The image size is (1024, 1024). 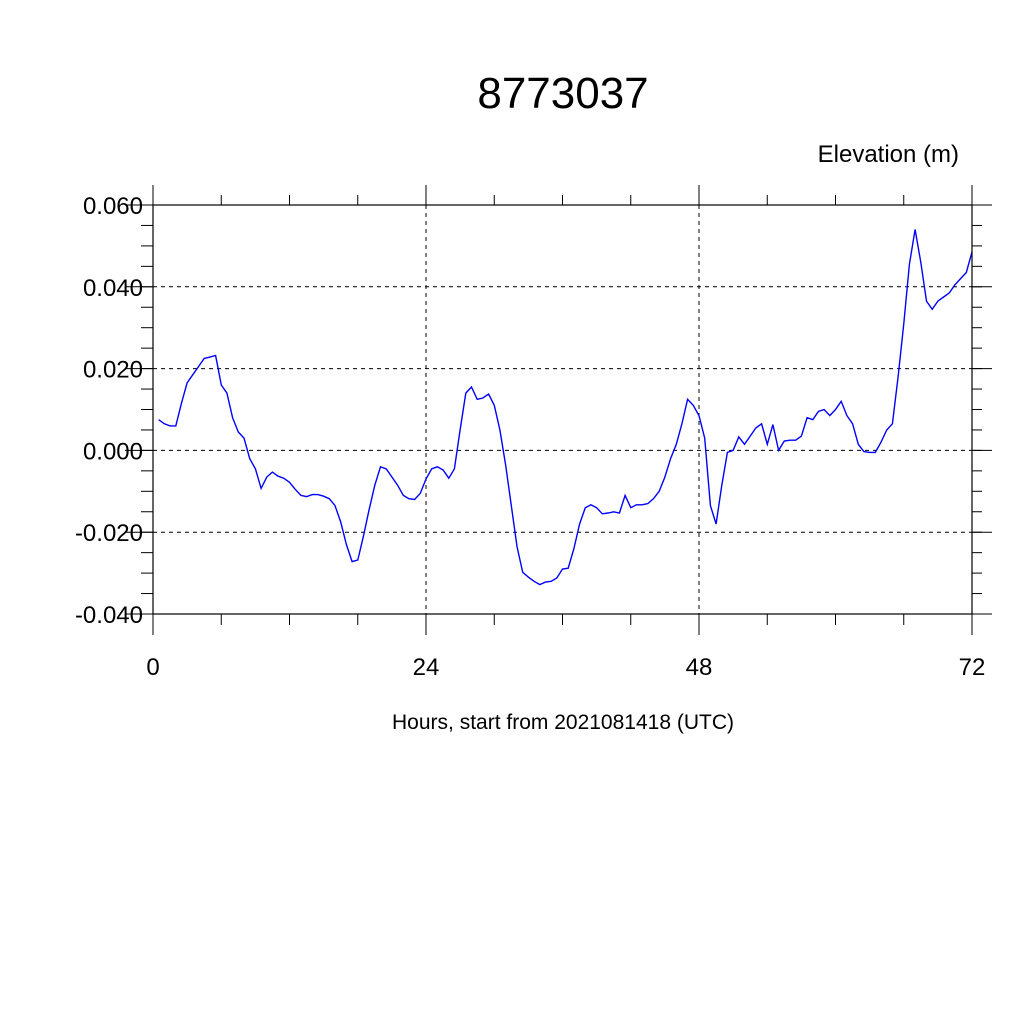 What do you see at coordinates (888, 154) in the screenshot?
I see `y-axis-label: Elevation (m)` at bounding box center [888, 154].